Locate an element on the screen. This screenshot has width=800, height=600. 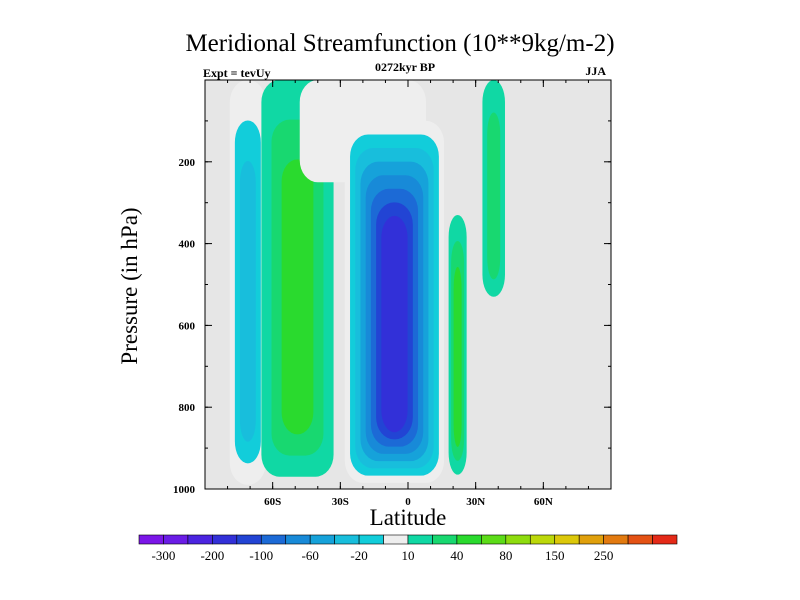
chart-title: Meridional Streamfunction (10**9kg/m-2) is located at coordinates (400, 43).